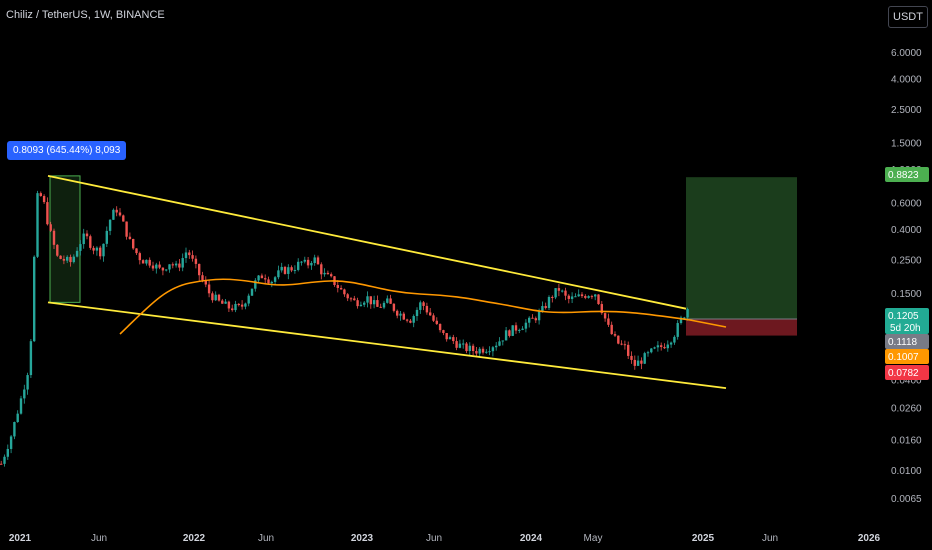  I want to click on long-position-target-zone, so click(741, 248).